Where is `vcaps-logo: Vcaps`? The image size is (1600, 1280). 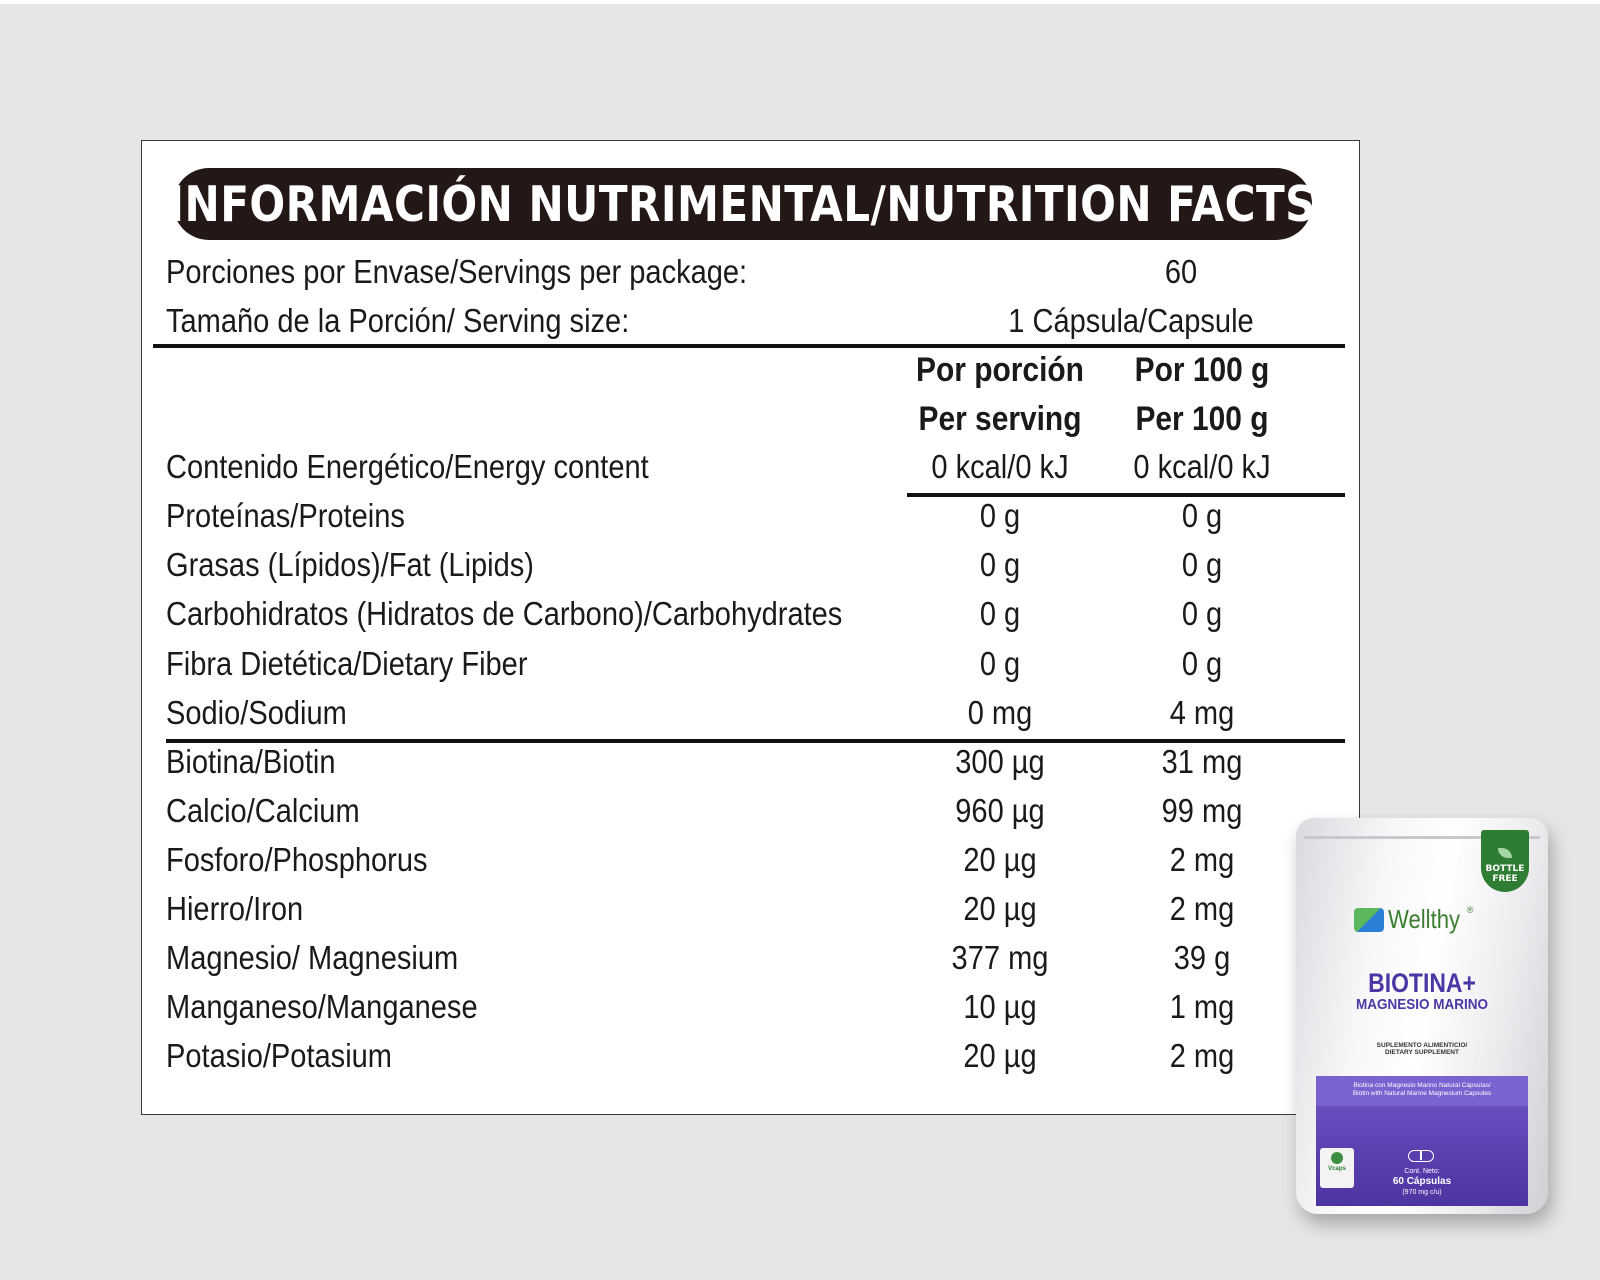
vcaps-logo: Vcaps is located at coordinates (1337, 1168).